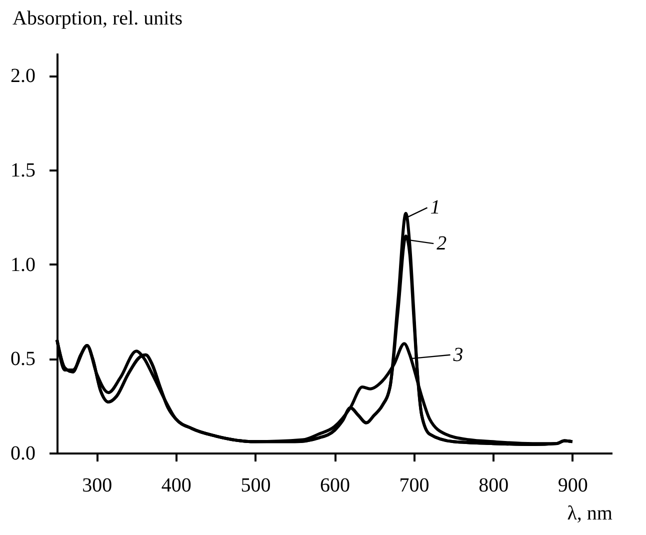 Image resolution: width=646 pixels, height=535 pixels. Describe the element at coordinates (335, 485) in the screenshot. I see `x-tick-label: 600` at that location.